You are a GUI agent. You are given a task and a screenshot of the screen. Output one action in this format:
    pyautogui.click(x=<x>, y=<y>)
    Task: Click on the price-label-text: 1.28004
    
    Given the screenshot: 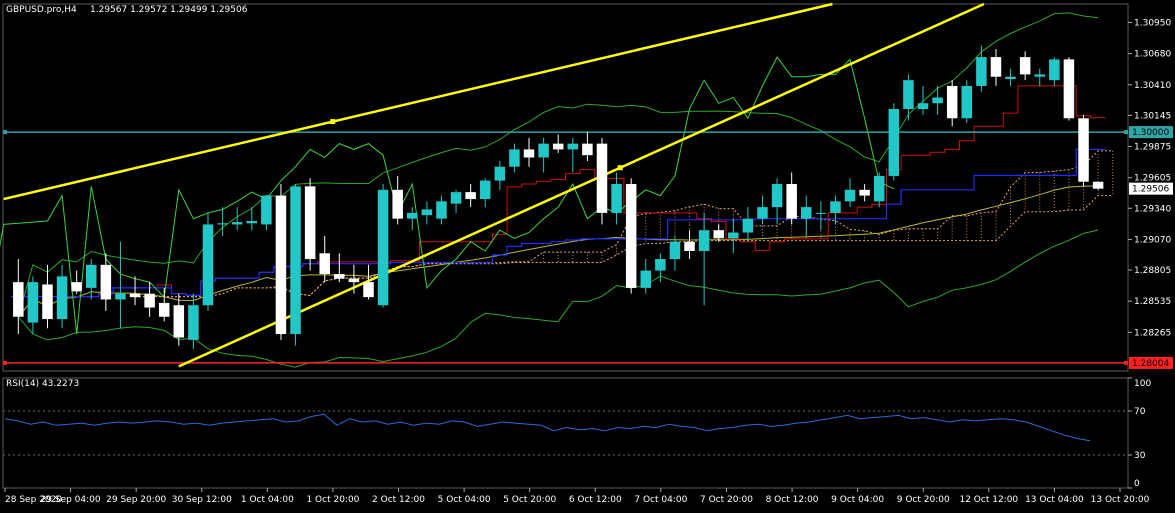 What is the action you would take?
    pyautogui.click(x=1150, y=364)
    